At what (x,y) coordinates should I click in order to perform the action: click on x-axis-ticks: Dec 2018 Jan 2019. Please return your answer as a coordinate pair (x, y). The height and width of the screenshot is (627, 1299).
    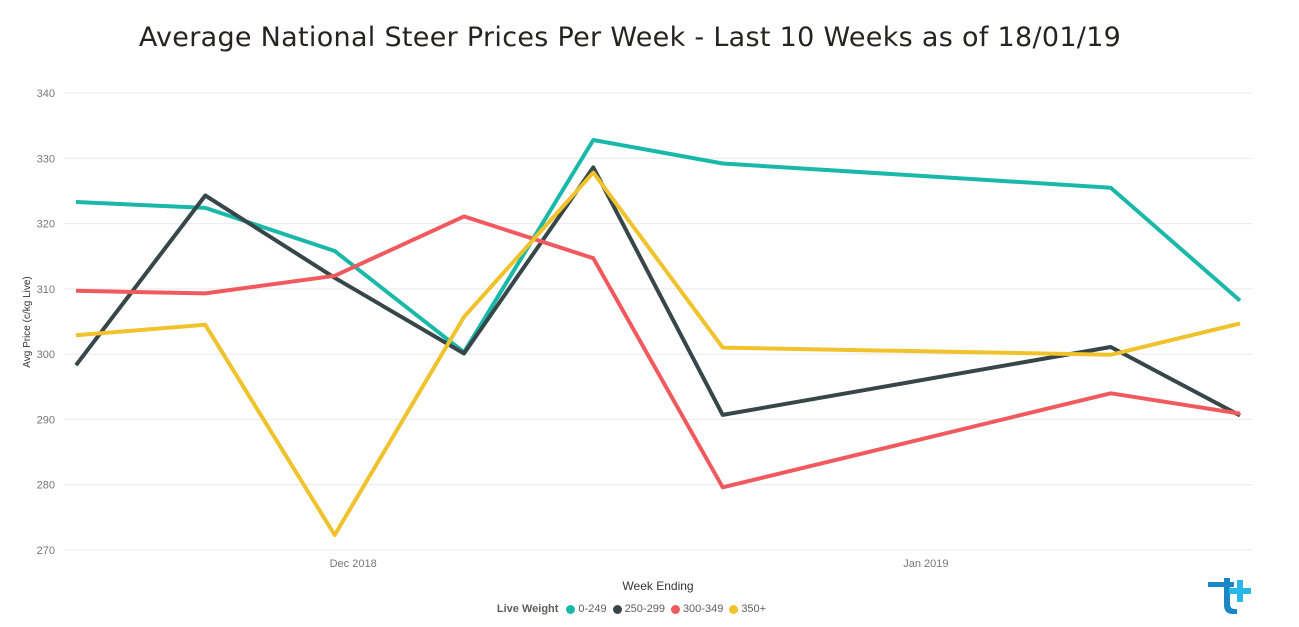
    Looking at the image, I should click on (639, 564).